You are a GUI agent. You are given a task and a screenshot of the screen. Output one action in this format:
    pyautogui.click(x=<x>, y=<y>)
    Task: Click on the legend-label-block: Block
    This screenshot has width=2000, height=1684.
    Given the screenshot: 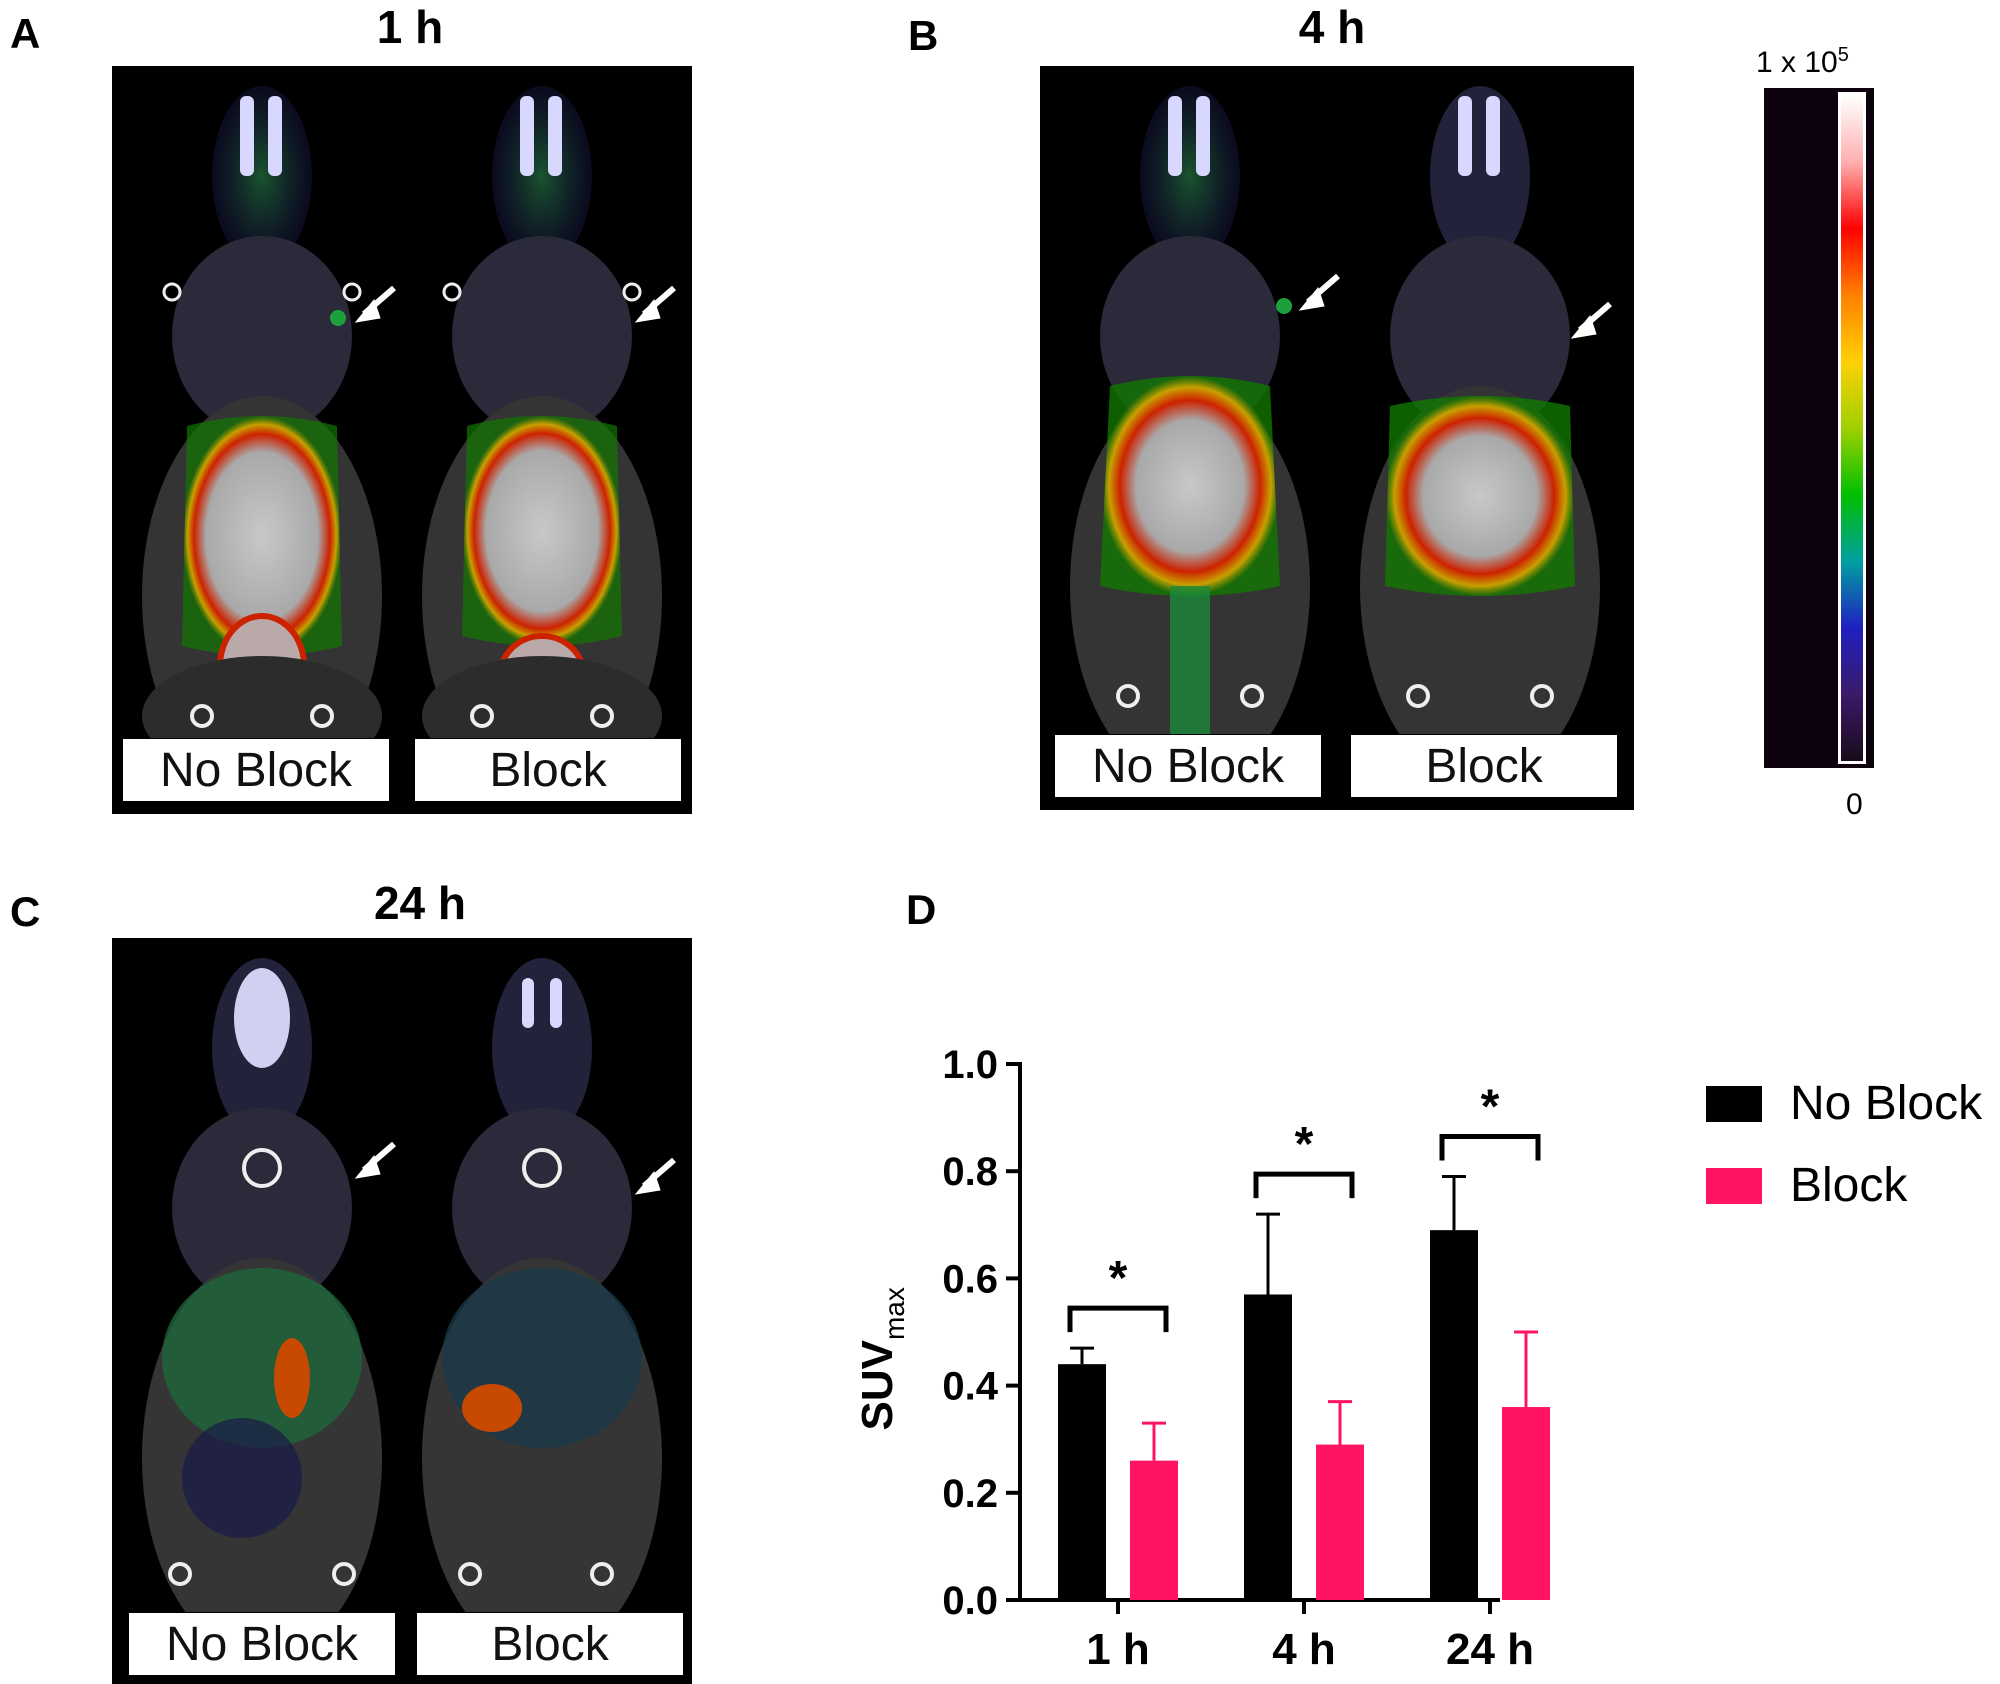 What is the action you would take?
    pyautogui.click(x=1849, y=1185)
    